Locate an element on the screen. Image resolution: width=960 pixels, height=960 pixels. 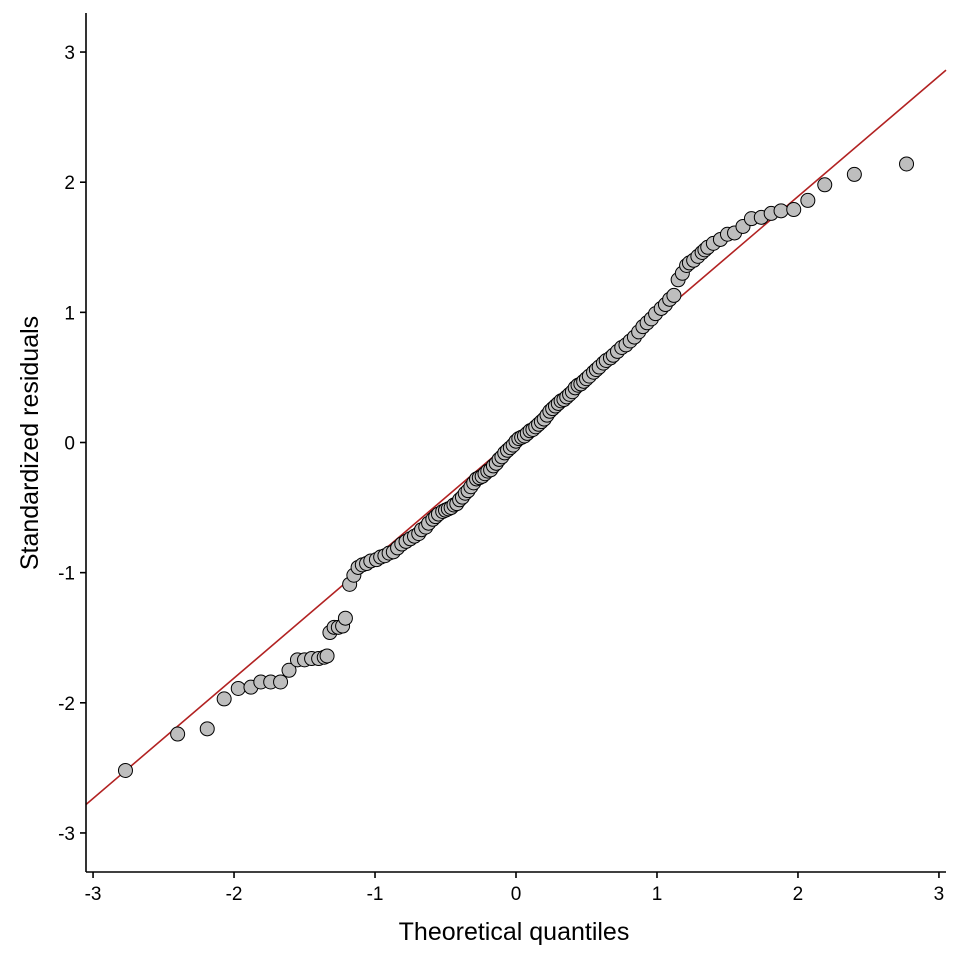
y-tick-label: 0 is located at coordinates (69, 444).